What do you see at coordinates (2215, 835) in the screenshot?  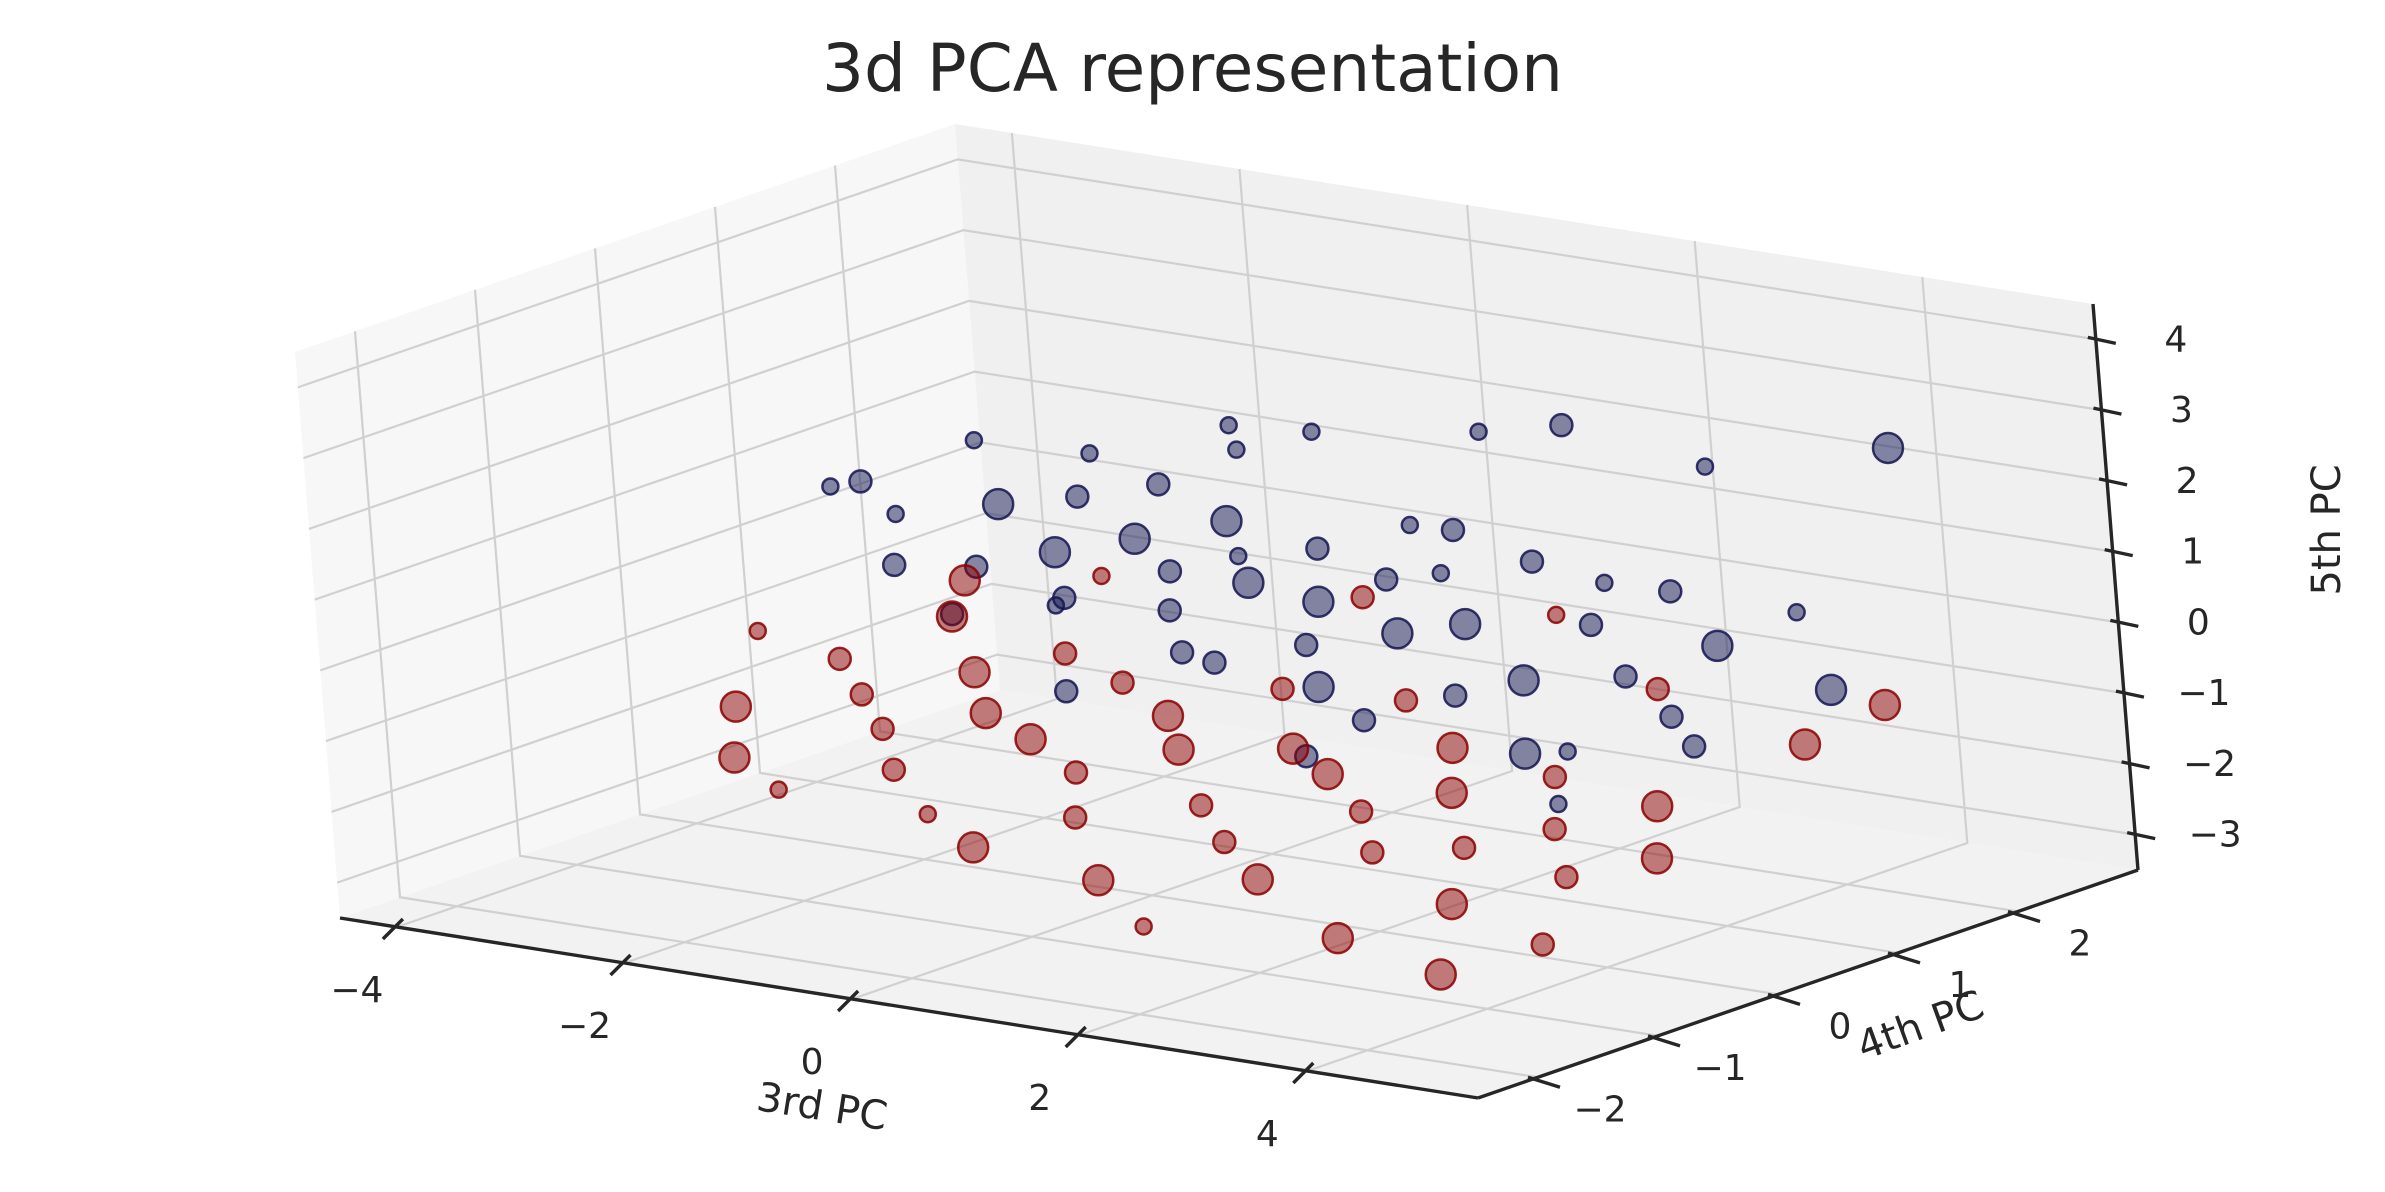 I see `z-tick-label: −3` at bounding box center [2215, 835].